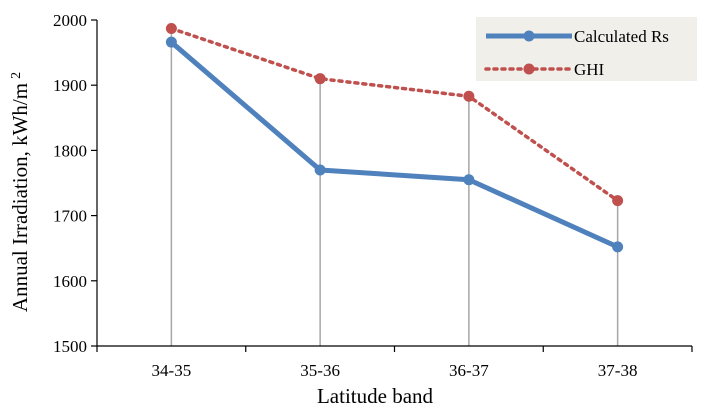 The image size is (702, 409). Describe the element at coordinates (70, 20) in the screenshot. I see `y-tick-label: 2000` at that location.